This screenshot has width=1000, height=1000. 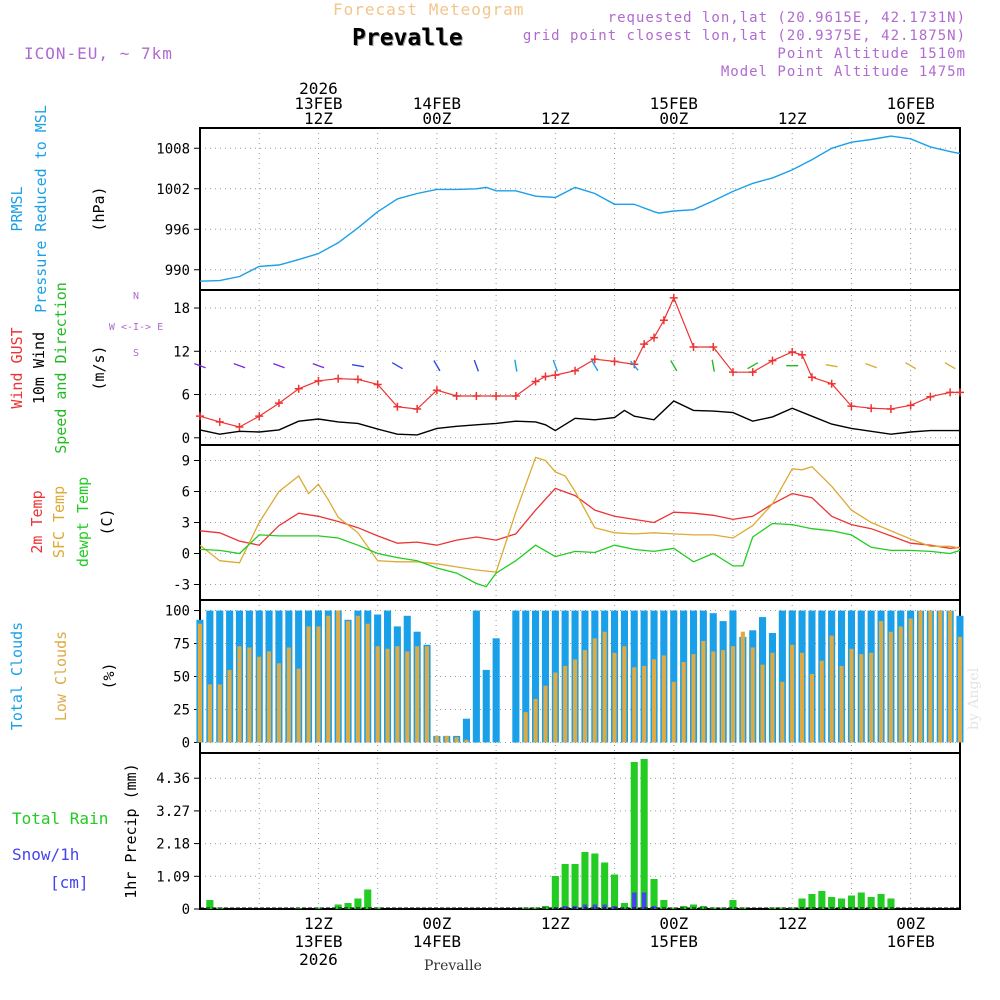 I want to click on y-tick-label: 18, so click(x=181, y=309).